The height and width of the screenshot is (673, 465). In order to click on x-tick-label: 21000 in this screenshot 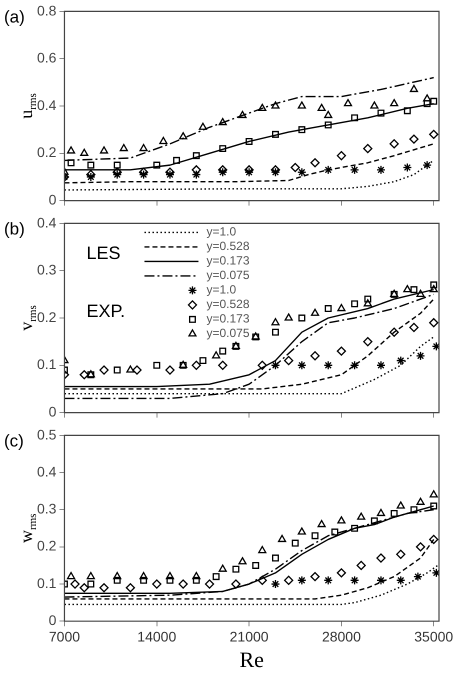, I will do `click(249, 636)`.